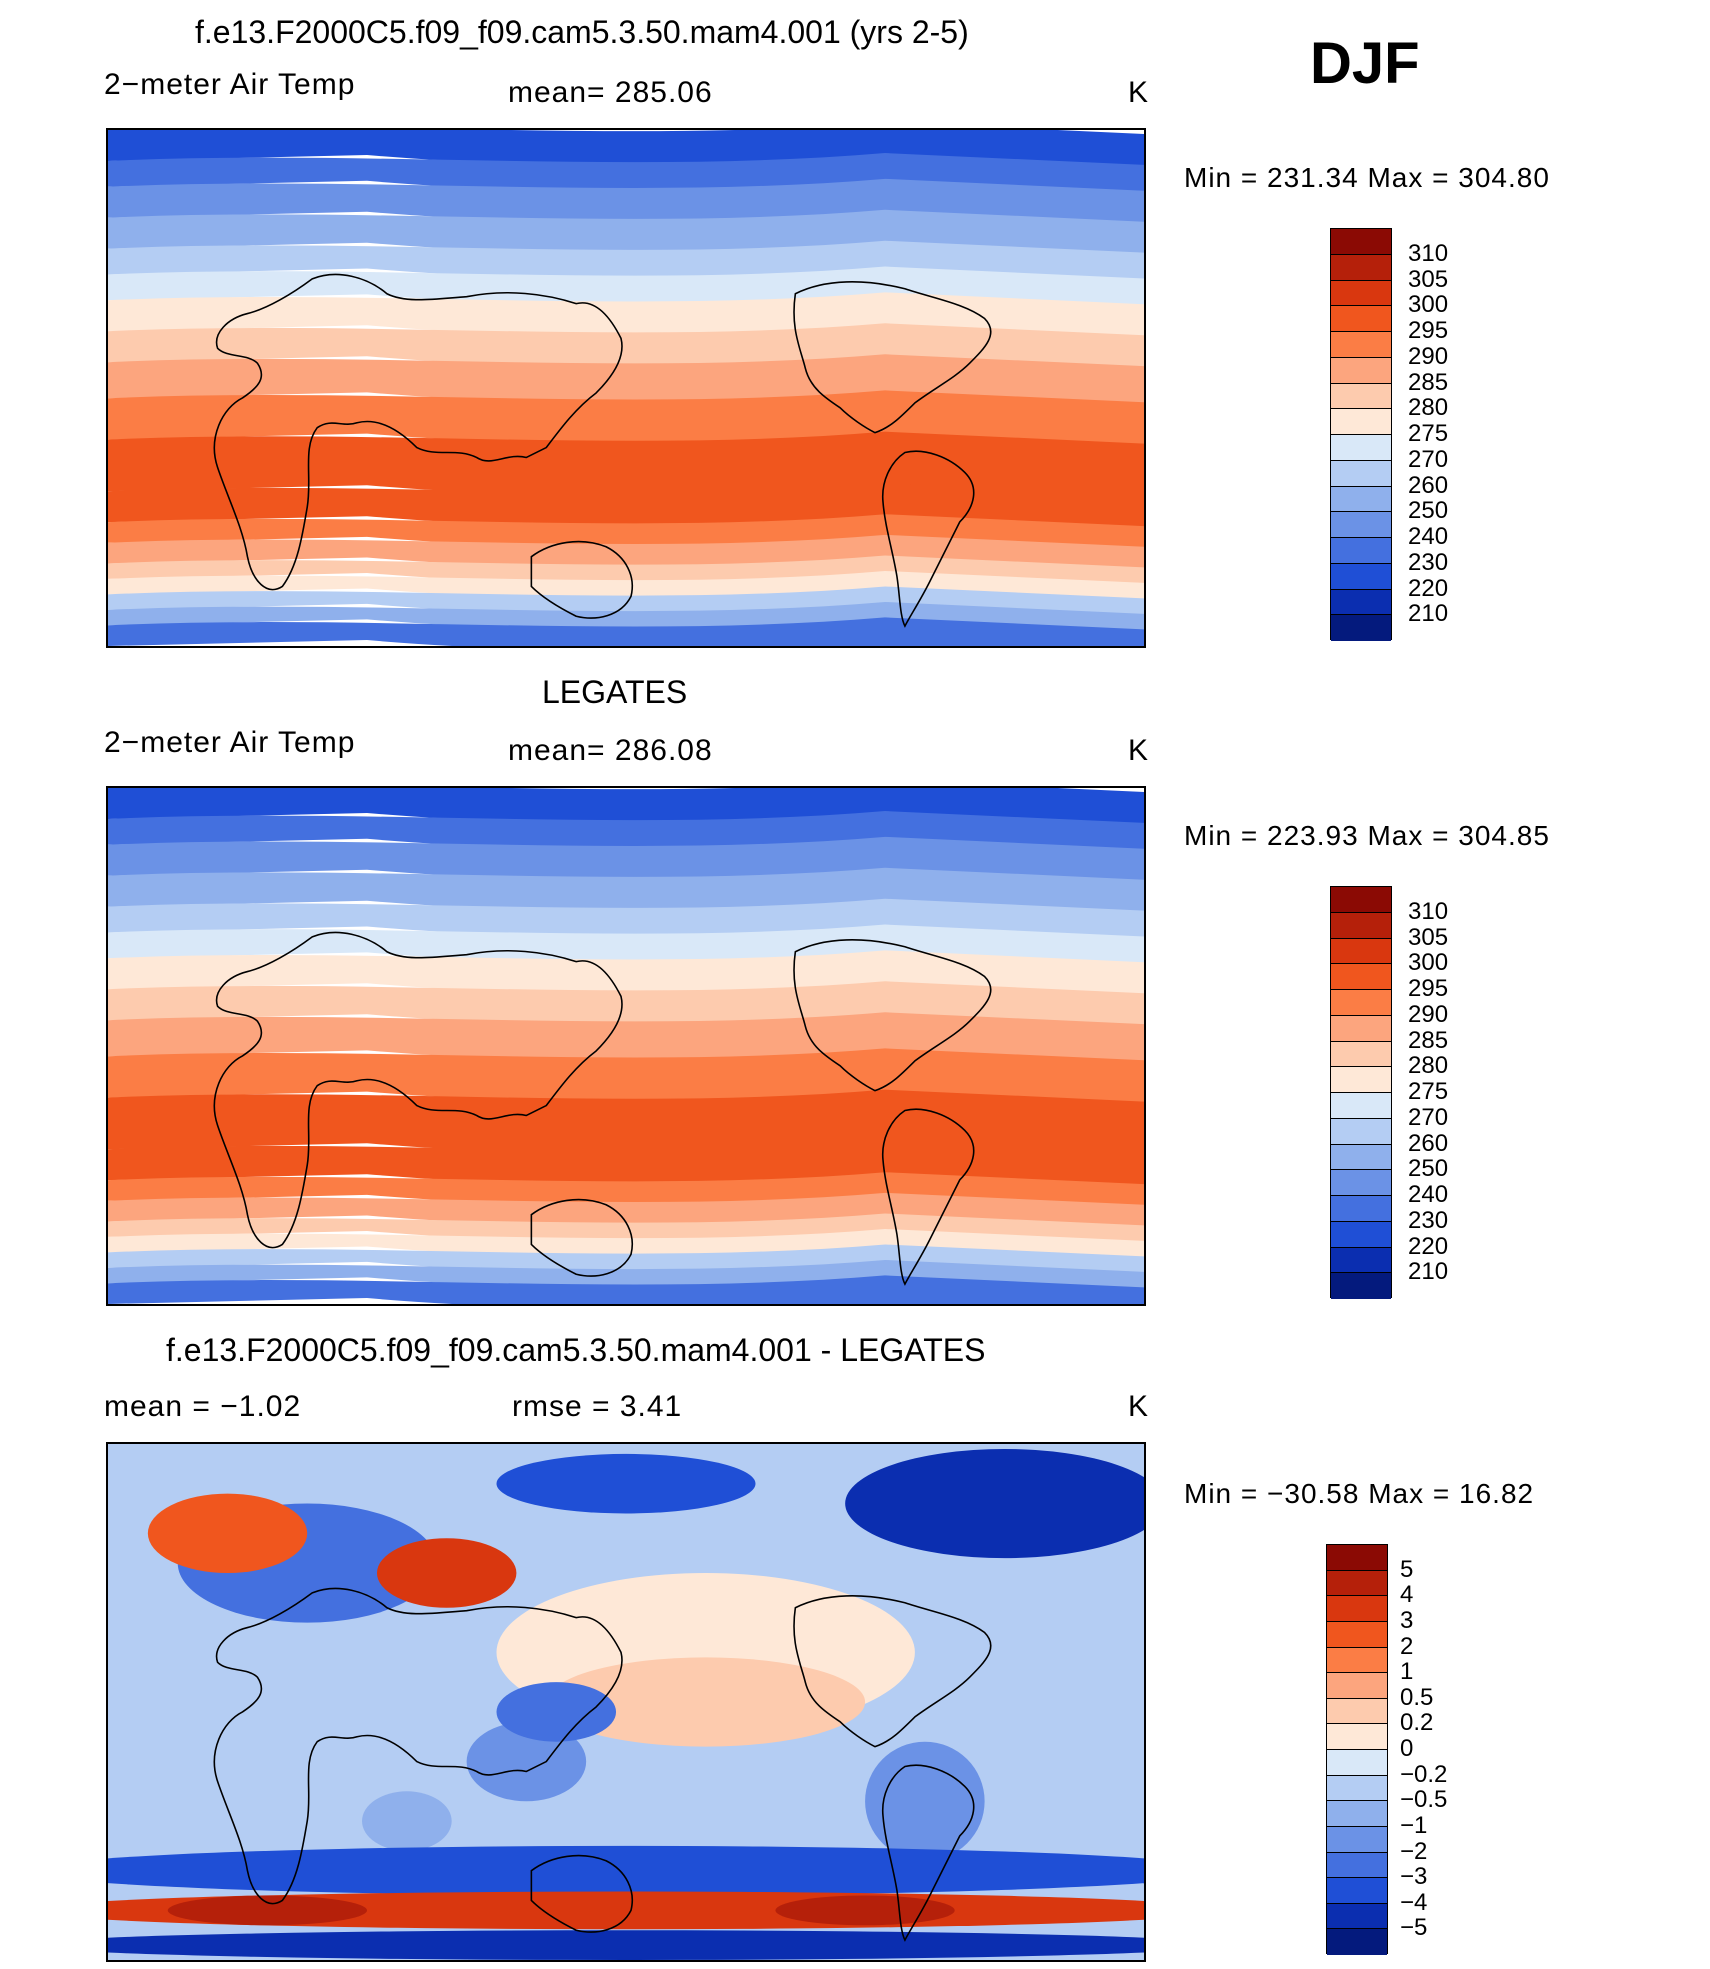 The width and height of the screenshot is (1710, 1969). I want to click on colorbar-tick-label: −4, so click(1414, 1902).